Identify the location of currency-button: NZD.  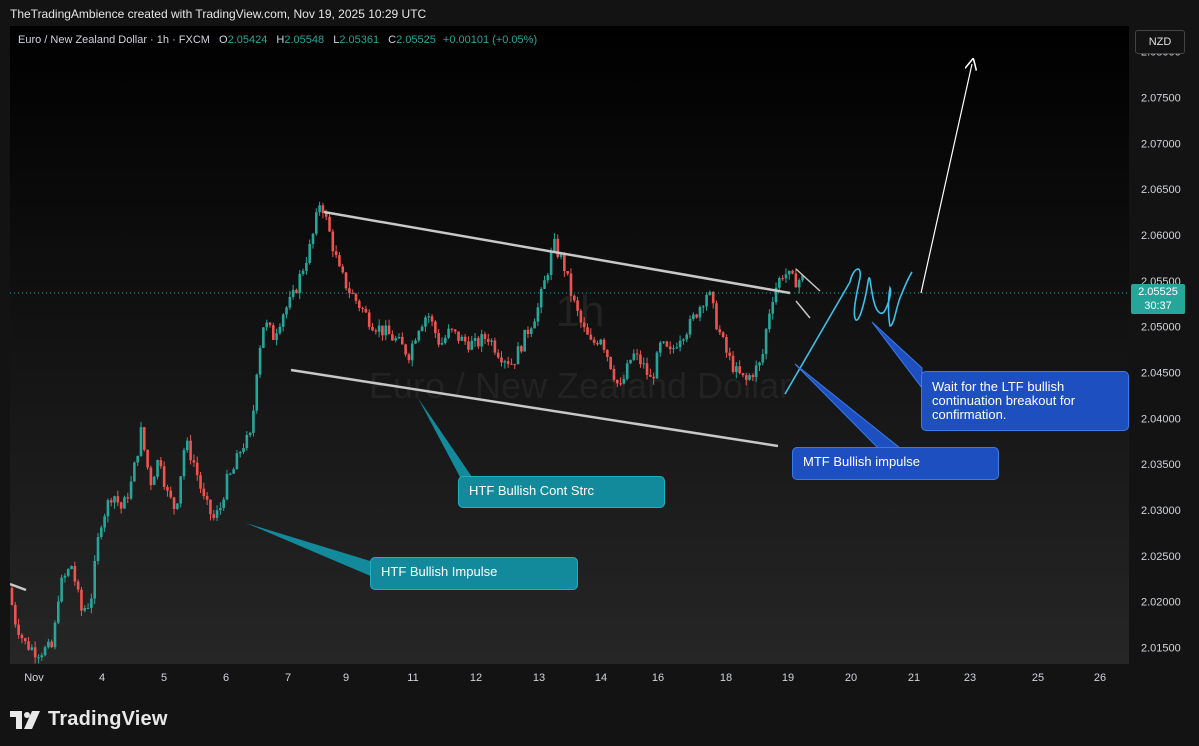
(1160, 42).